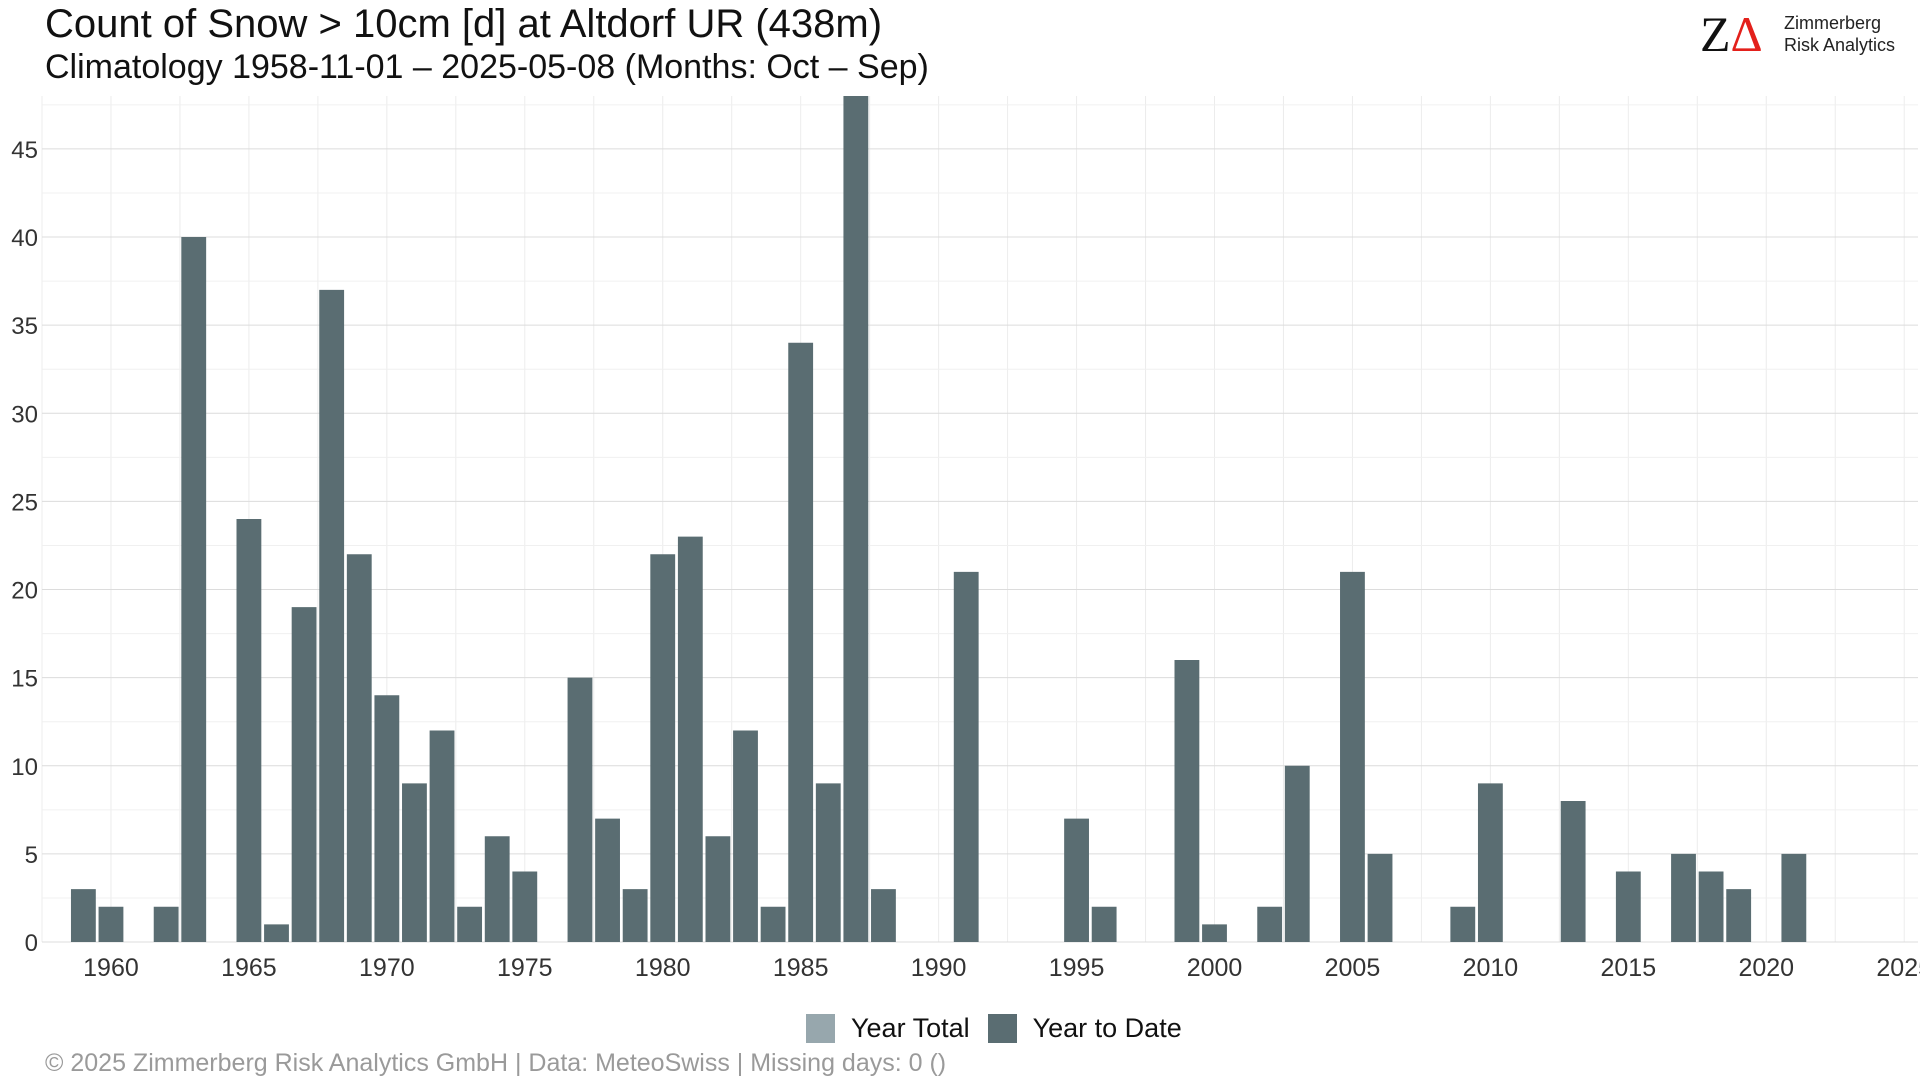 The height and width of the screenshot is (1080, 1920). Describe the element at coordinates (1077, 968) in the screenshot. I see `x-tick-label: 1995` at that location.